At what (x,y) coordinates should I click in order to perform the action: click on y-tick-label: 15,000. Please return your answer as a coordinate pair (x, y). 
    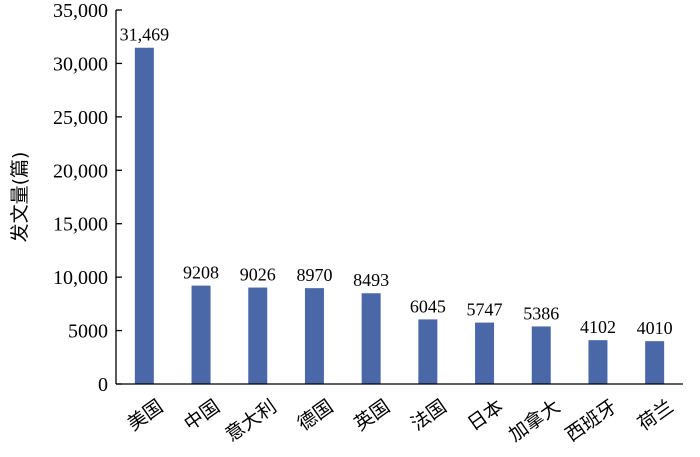
    Looking at the image, I should click on (80, 225).